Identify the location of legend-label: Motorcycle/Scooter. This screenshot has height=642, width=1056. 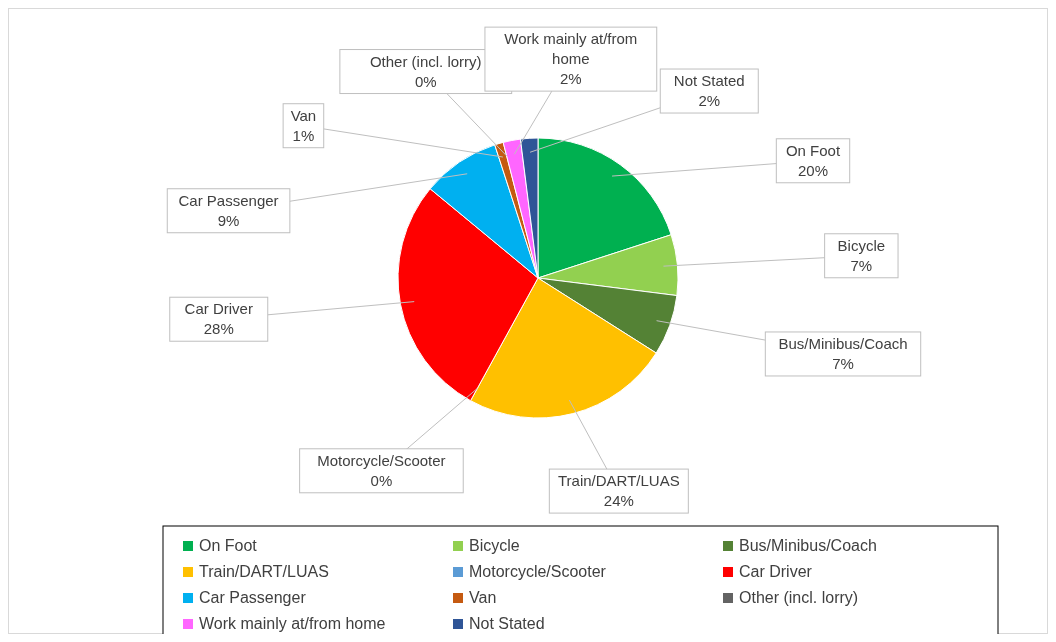
(538, 571).